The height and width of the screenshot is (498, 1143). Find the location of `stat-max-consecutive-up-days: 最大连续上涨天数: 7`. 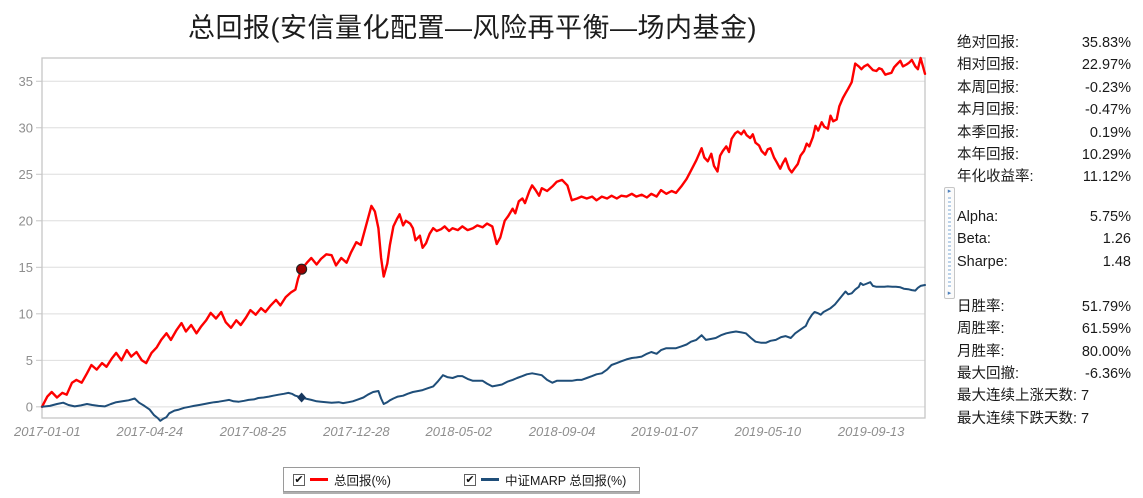

stat-max-consecutive-up-days: 最大连续上涨天数: 7 is located at coordinates (1023, 396).